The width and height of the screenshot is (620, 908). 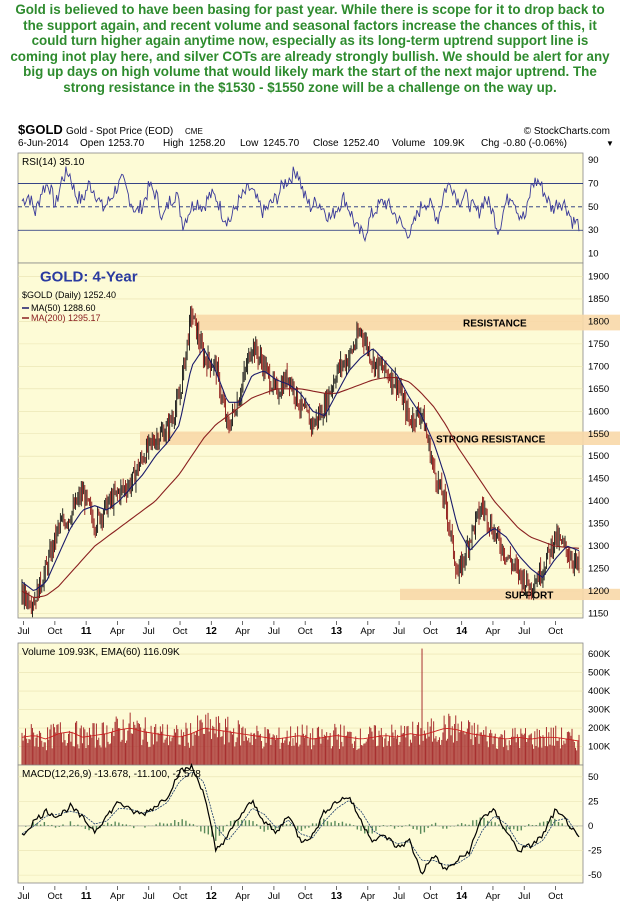 I want to click on macd-line, so click(x=300, y=818).